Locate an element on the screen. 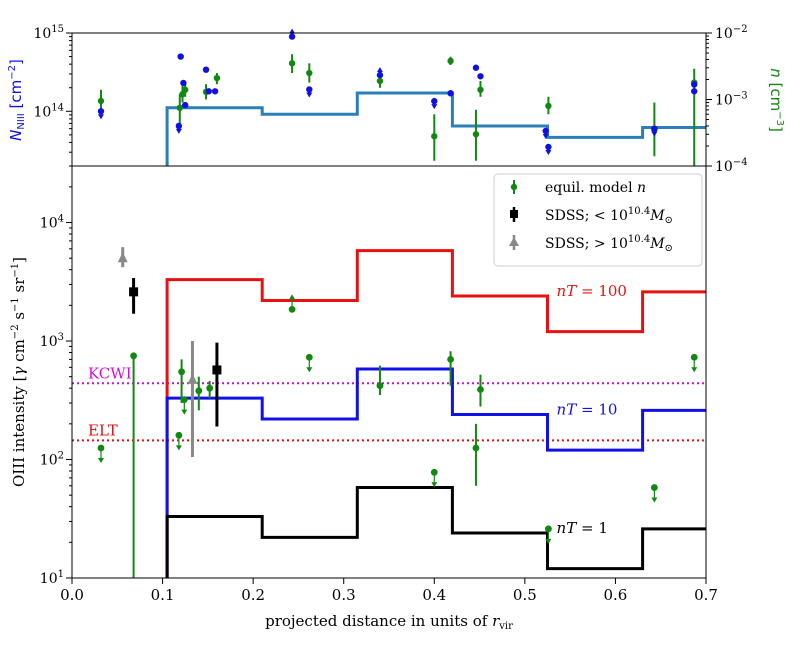 The width and height of the screenshot is (785, 654). top-column-arrow-0-head is located at coordinates (100, 117).